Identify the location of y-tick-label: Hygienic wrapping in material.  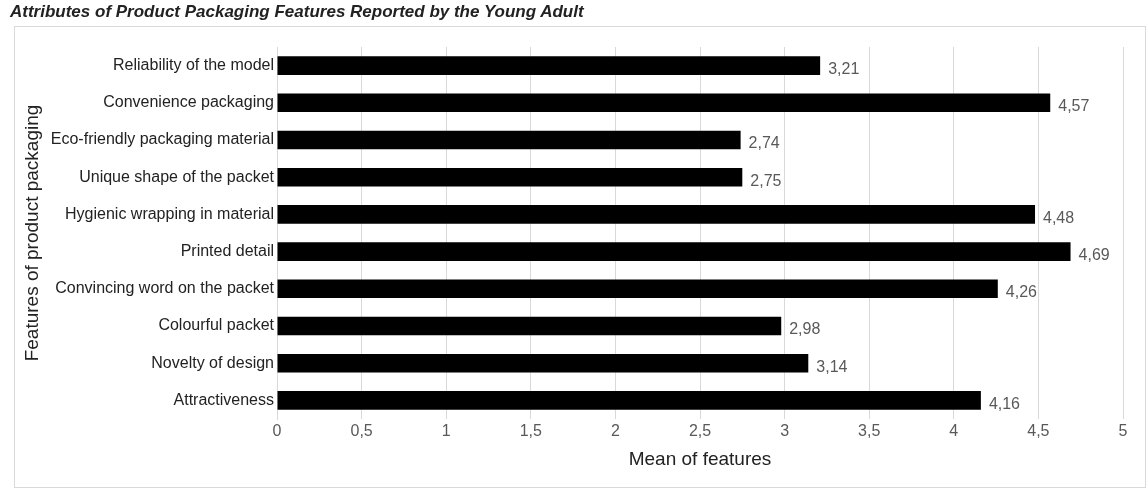
(170, 213).